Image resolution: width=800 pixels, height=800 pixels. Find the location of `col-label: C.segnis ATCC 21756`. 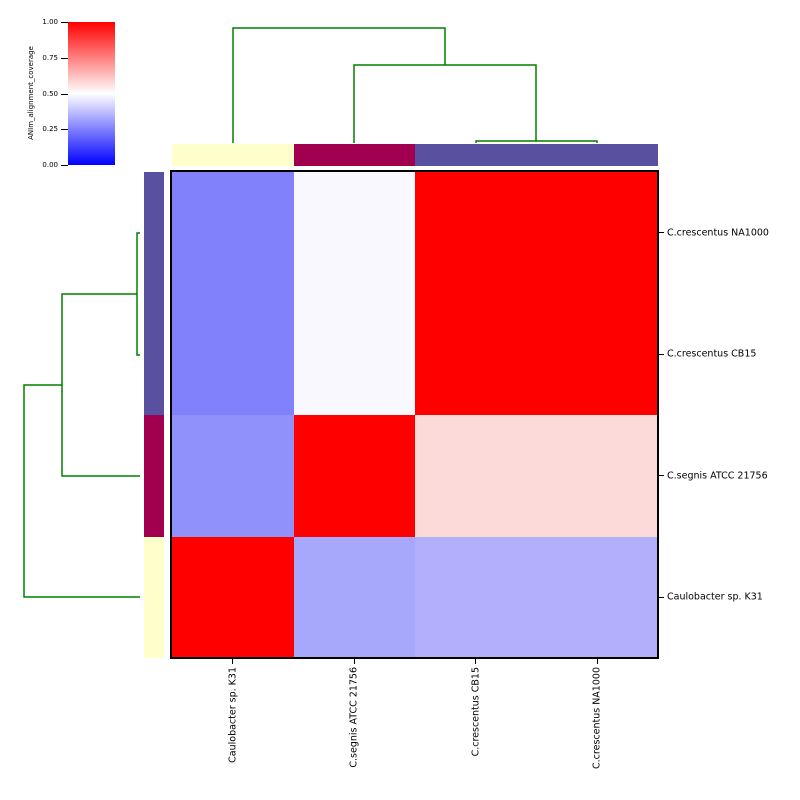

col-label: C.segnis ATCC 21756 is located at coordinates (354, 717).